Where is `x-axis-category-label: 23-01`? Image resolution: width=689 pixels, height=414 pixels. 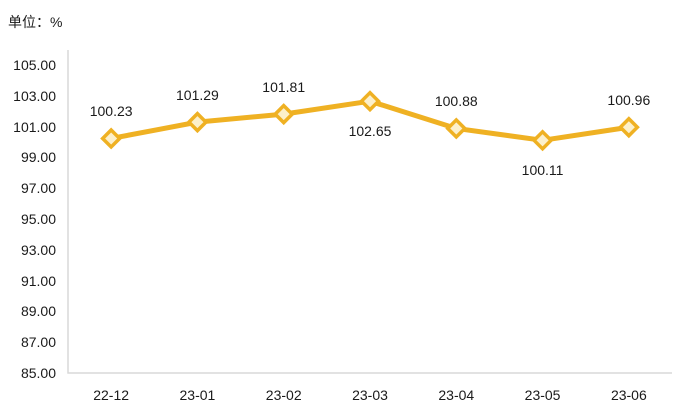
x-axis-category-label: 23-01 is located at coordinates (197, 395).